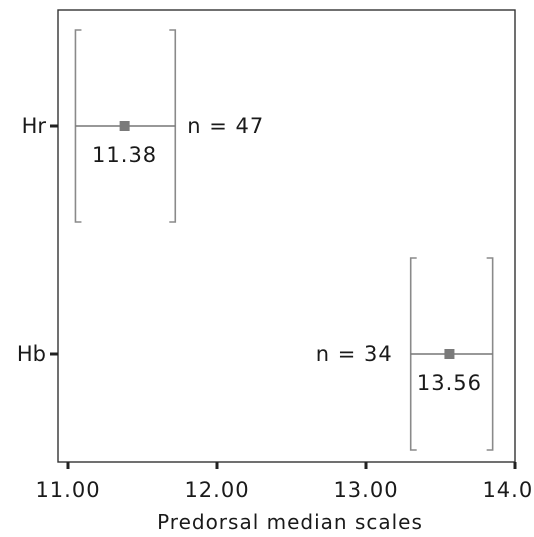 This screenshot has height=537, width=534. I want to click on y-tick-label: Hr, so click(34, 126).